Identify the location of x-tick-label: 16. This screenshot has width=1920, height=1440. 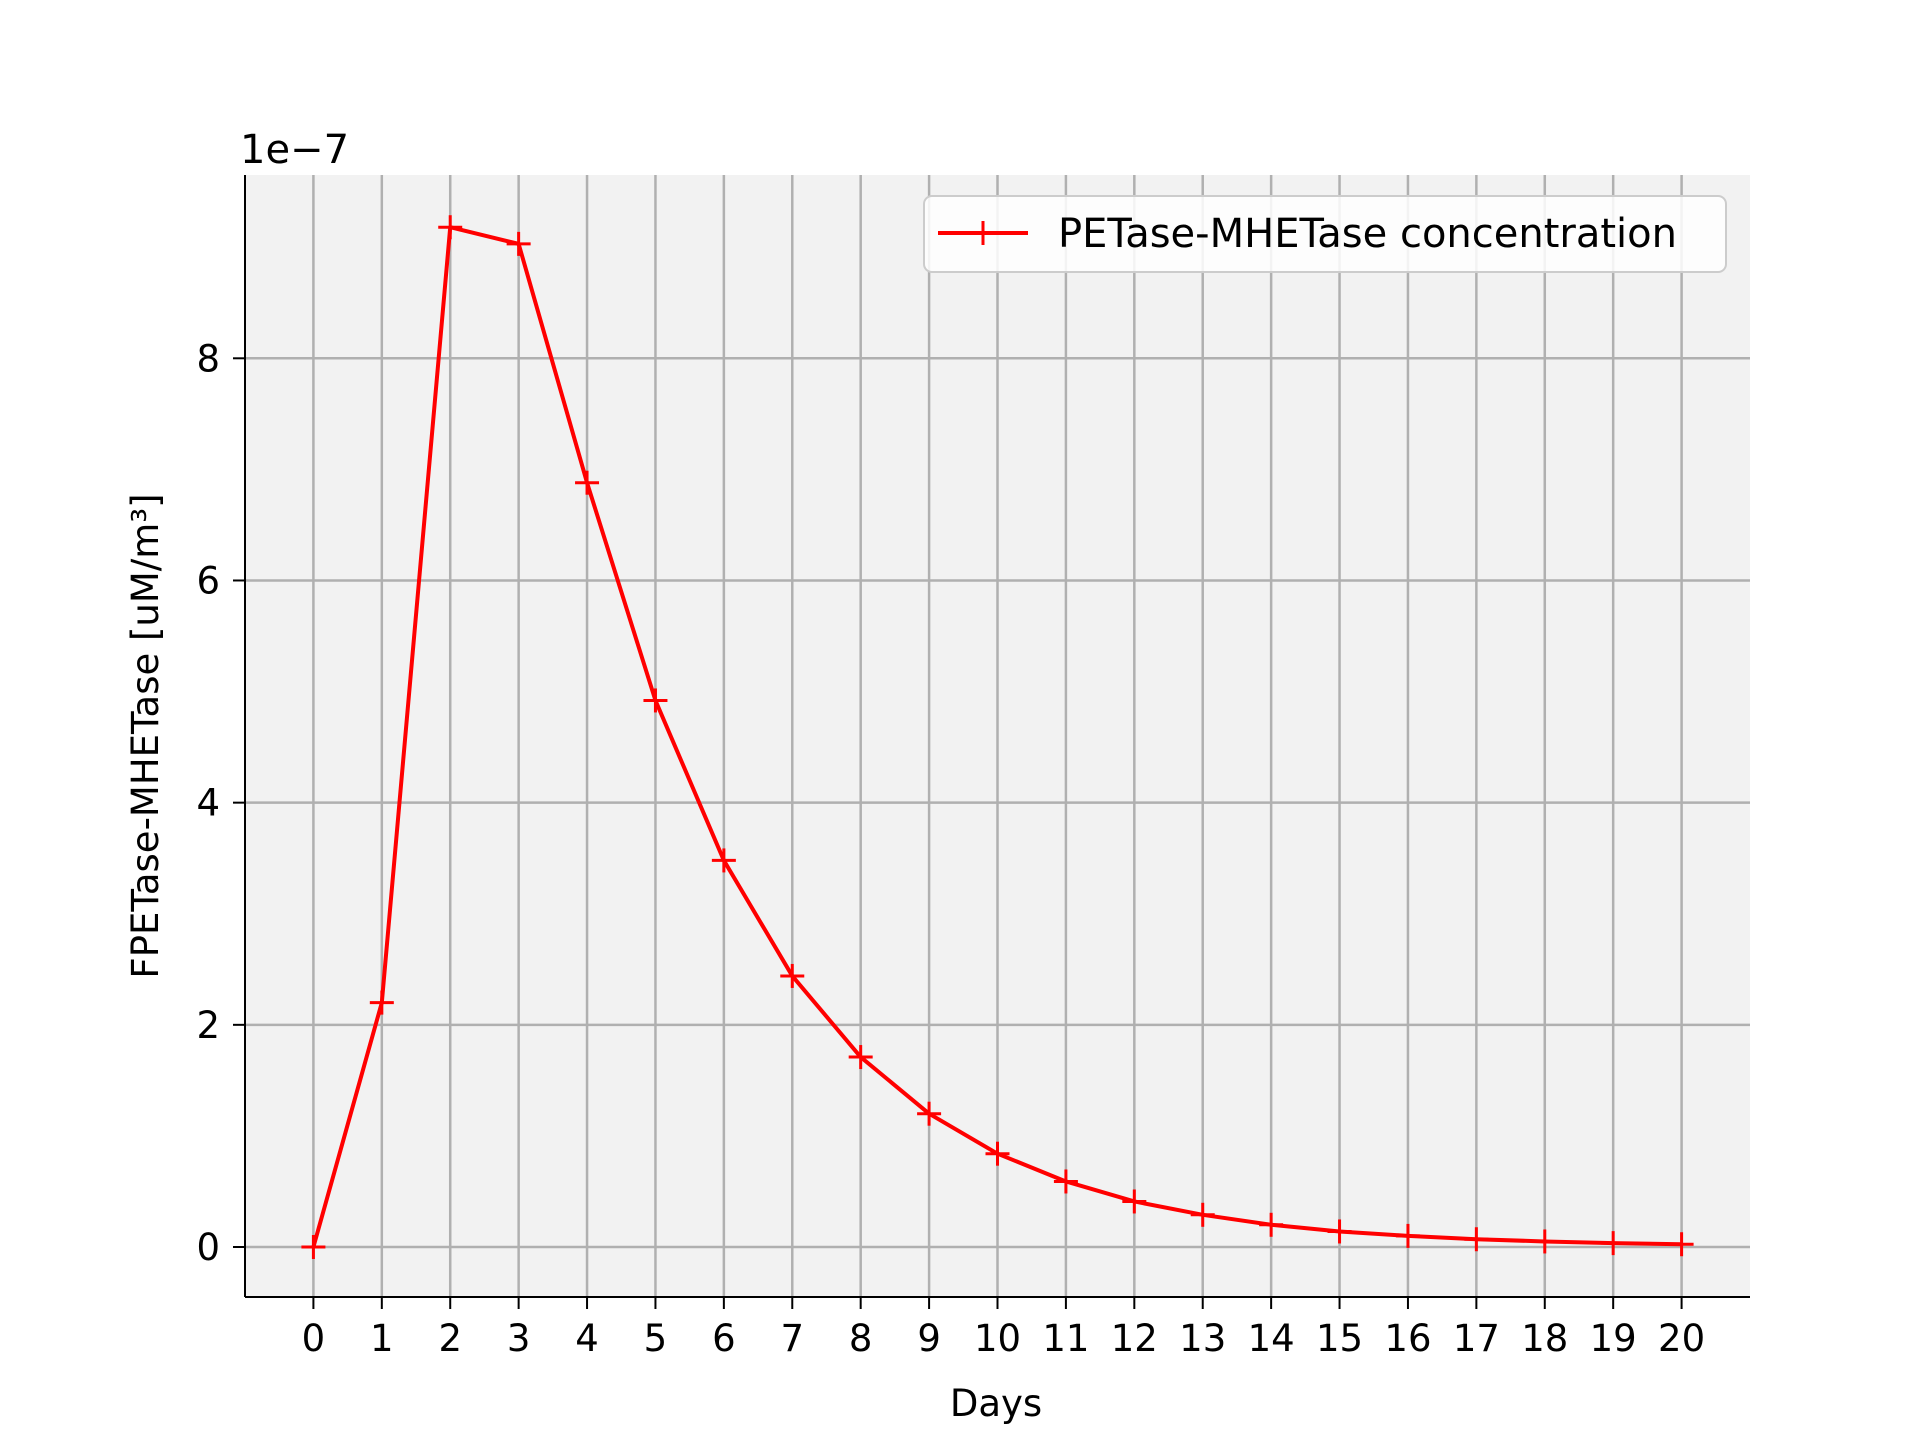
(1407, 1338).